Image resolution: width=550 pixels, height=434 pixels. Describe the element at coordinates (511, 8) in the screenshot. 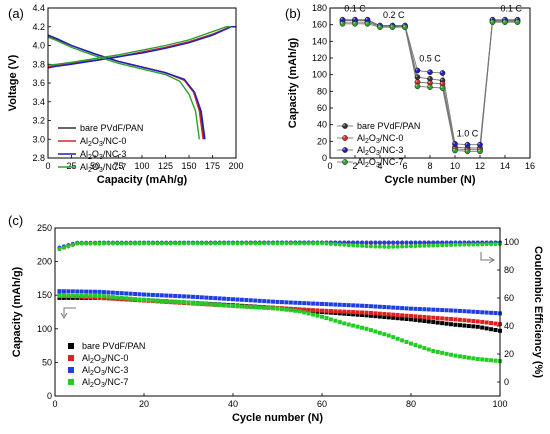

I see `rate-annotation: 0.1 C` at that location.